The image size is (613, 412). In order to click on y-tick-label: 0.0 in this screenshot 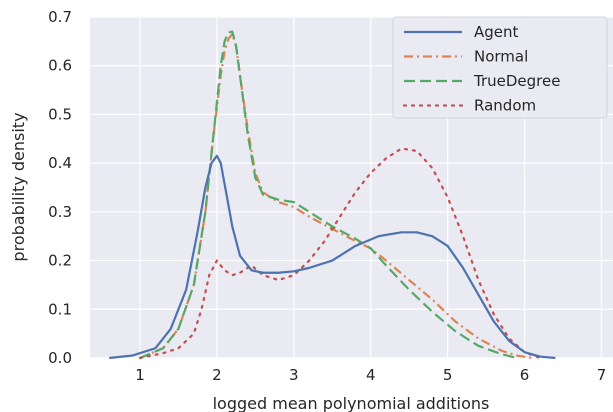, I will do `click(60, 358)`.